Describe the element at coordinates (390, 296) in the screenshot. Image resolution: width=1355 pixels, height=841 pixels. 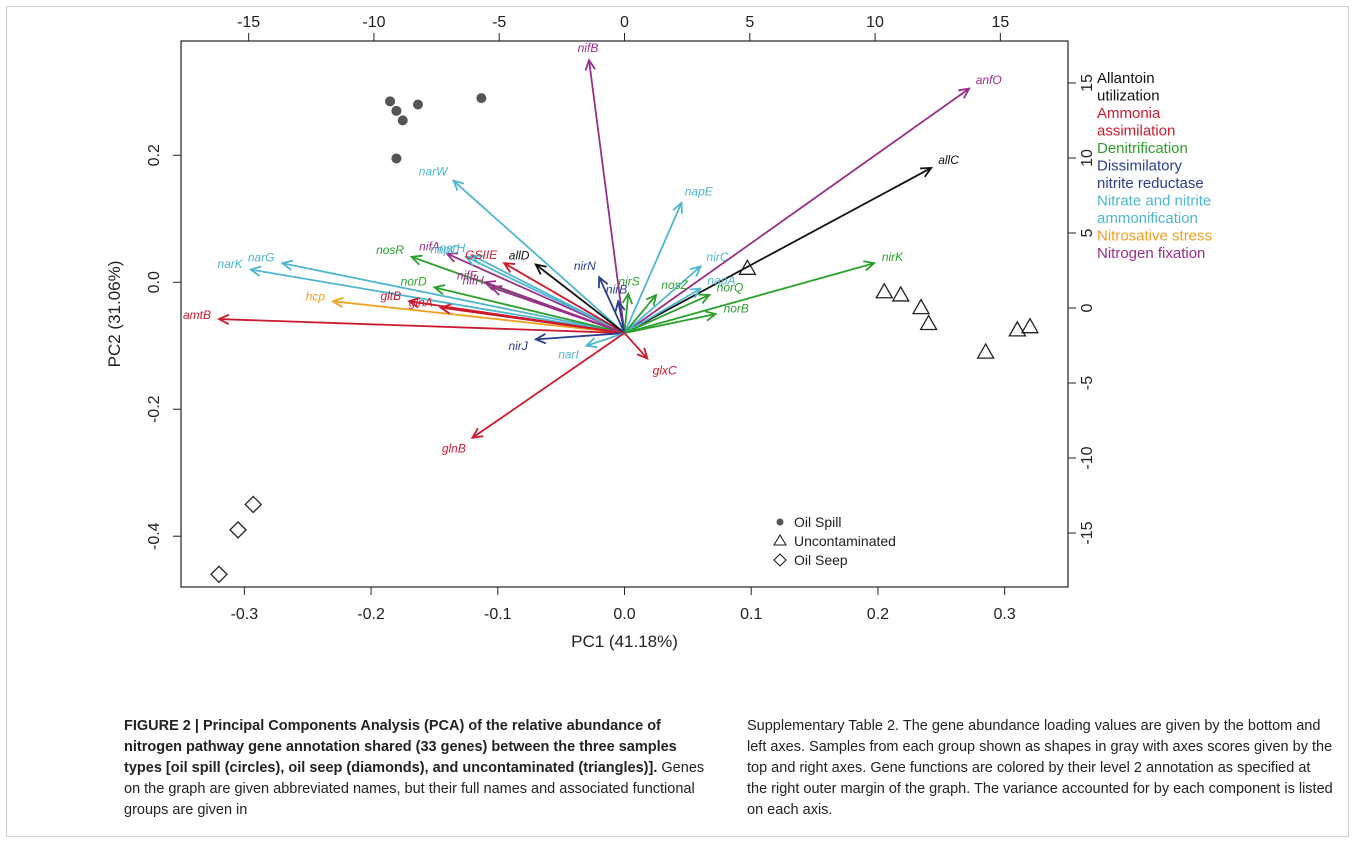
I see `loading-label-gltB: gltB` at that location.